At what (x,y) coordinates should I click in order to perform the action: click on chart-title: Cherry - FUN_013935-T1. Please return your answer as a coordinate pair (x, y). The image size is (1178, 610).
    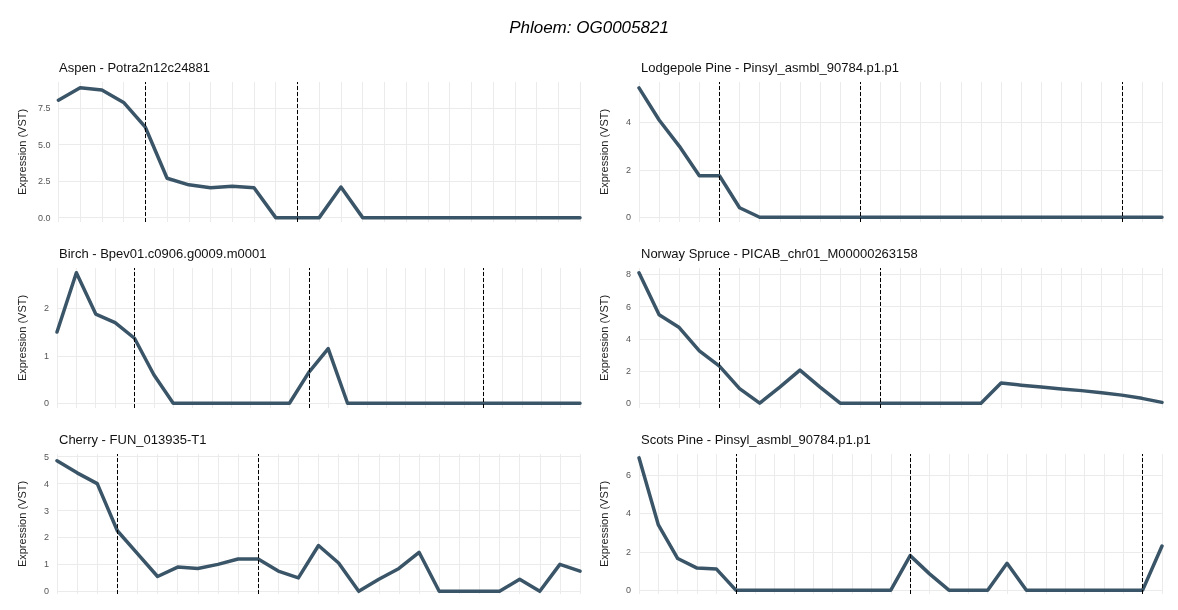
    Looking at the image, I should click on (133, 439).